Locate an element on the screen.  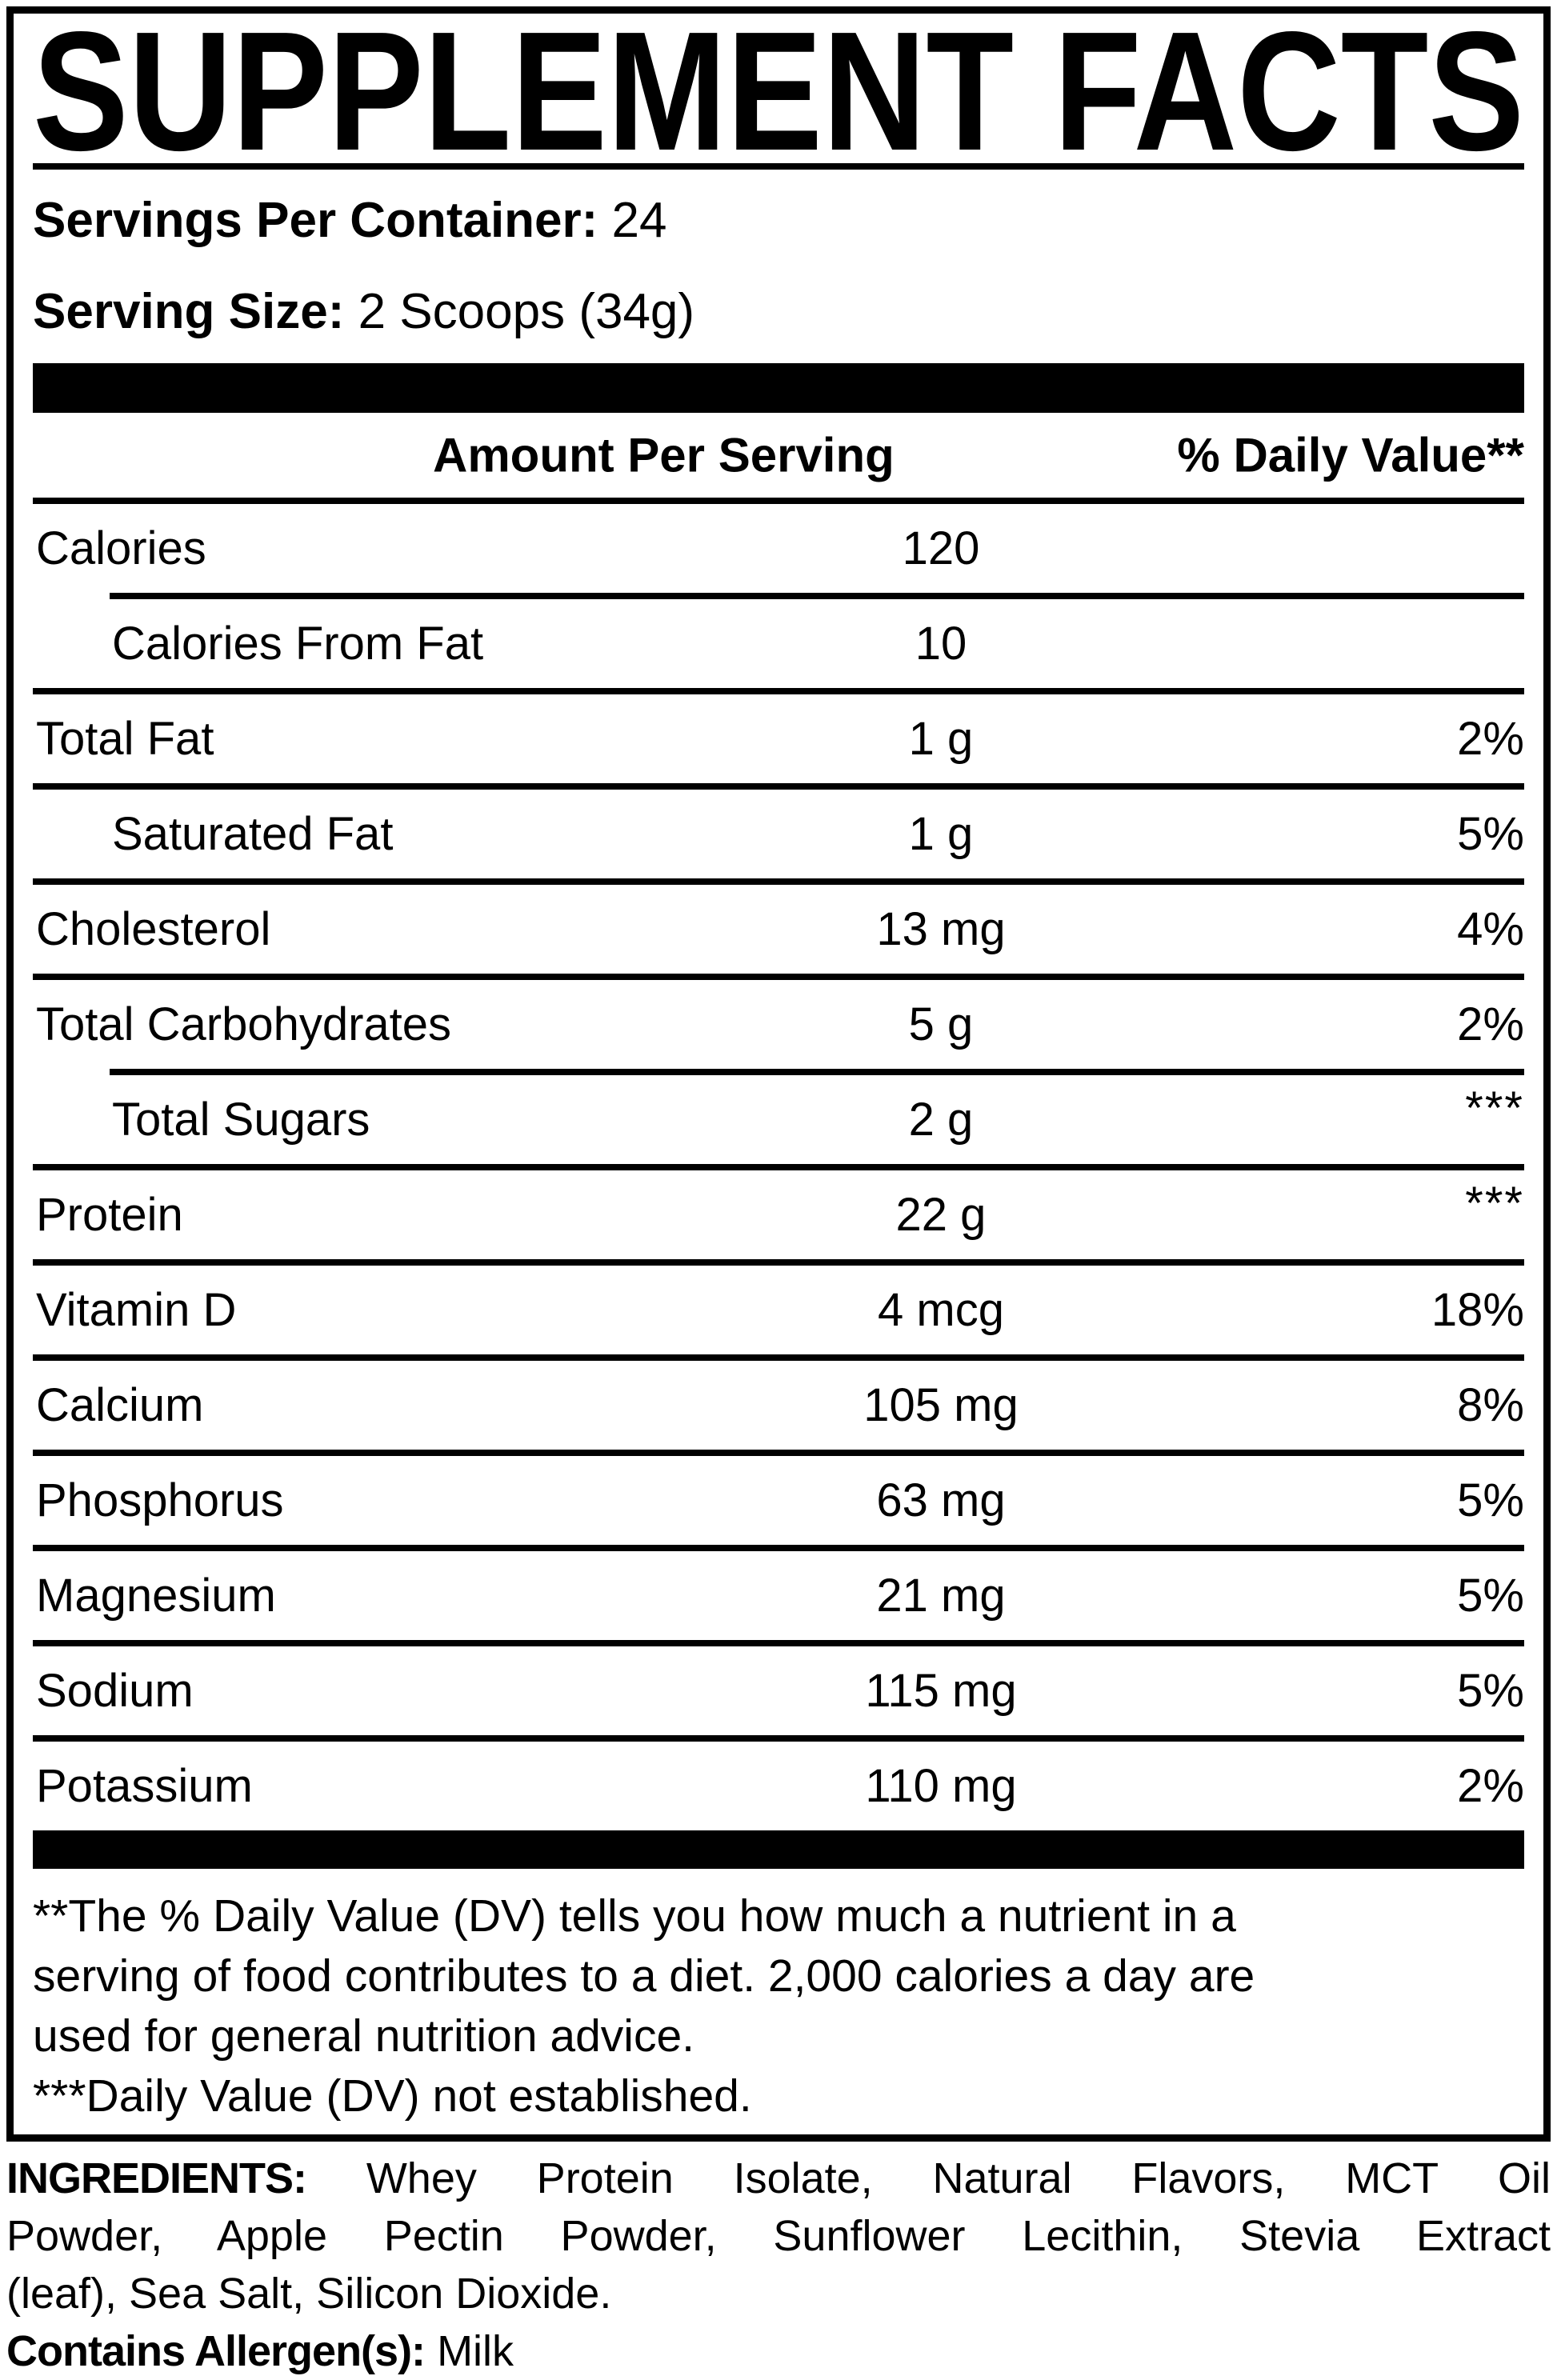
serving-size: Serving Size: 2 Scoops (34g) is located at coordinates (778, 312).